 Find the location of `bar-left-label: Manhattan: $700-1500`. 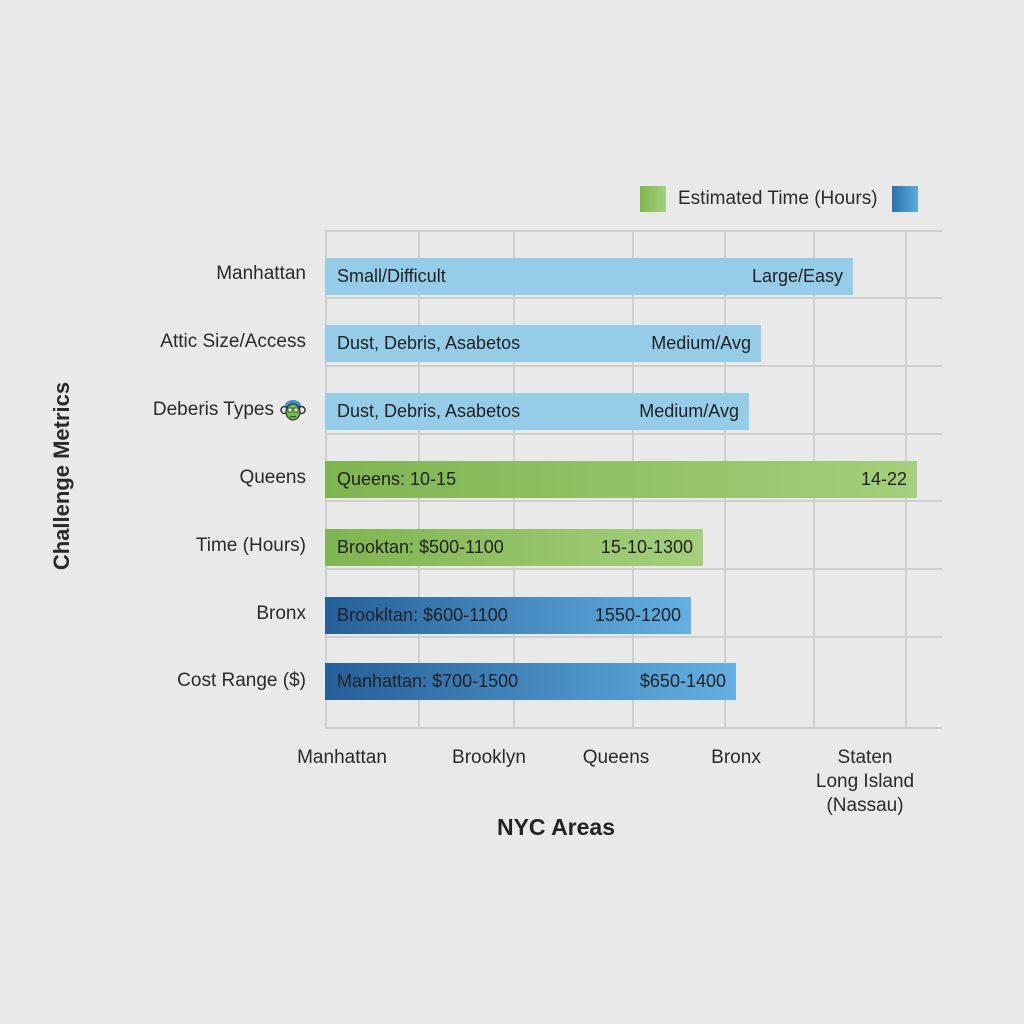

bar-left-label: Manhattan: $700-1500 is located at coordinates (428, 681).